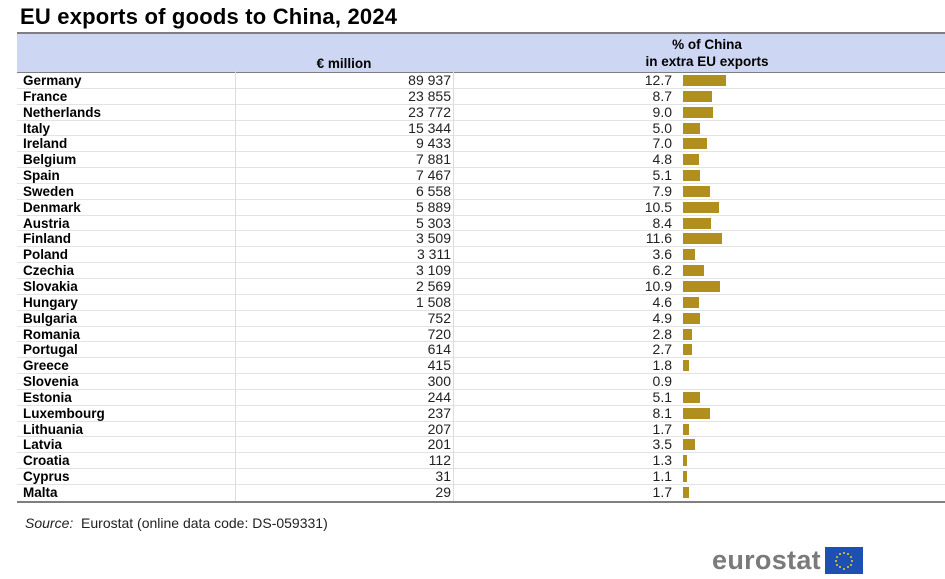 The image size is (945, 579). What do you see at coordinates (481, 191) in the screenshot?
I see `table-row: Sweden 6 558 7.9` at bounding box center [481, 191].